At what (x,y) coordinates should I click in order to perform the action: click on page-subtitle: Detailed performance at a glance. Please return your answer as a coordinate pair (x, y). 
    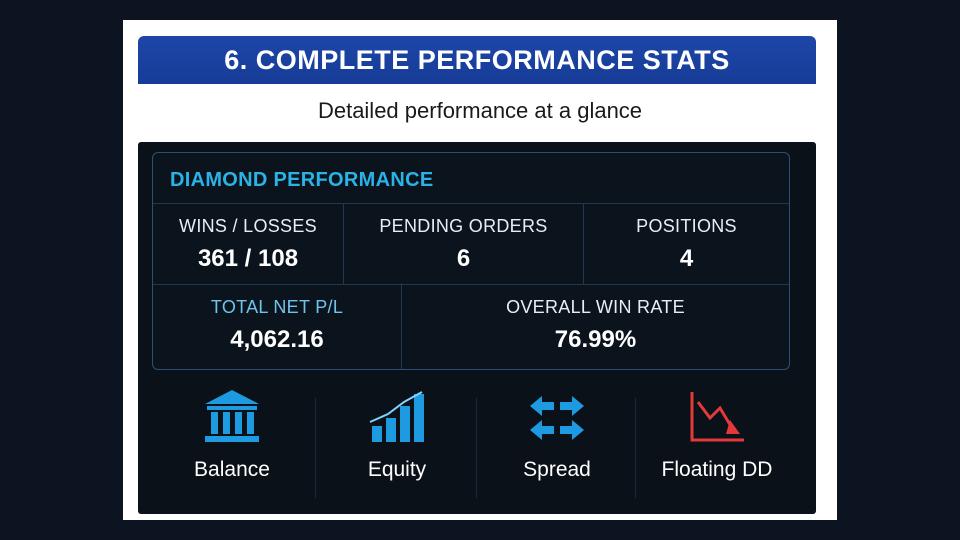
    Looking at the image, I should click on (480, 110).